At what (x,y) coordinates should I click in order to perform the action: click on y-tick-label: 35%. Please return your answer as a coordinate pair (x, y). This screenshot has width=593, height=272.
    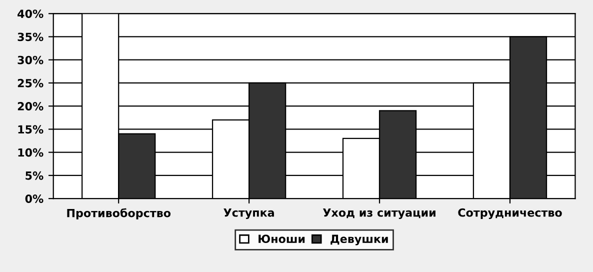
    Looking at the image, I should click on (31, 37).